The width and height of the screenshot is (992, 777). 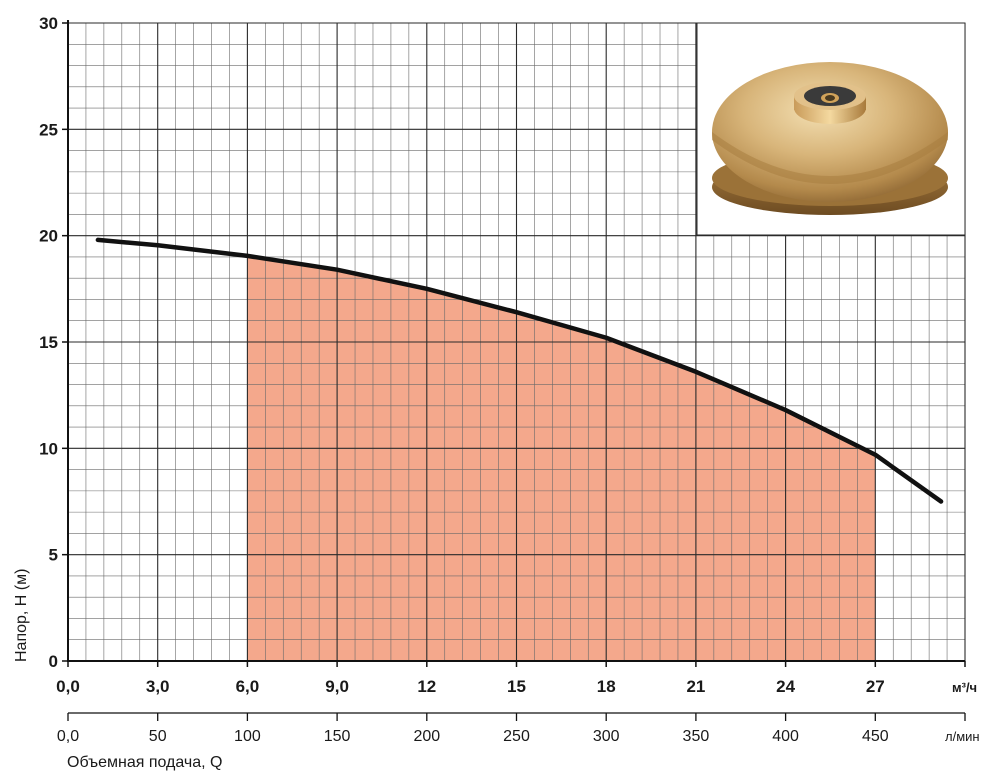 What do you see at coordinates (144, 762) in the screenshot?
I see `x-axis-title: Объемная подача, Q` at bounding box center [144, 762].